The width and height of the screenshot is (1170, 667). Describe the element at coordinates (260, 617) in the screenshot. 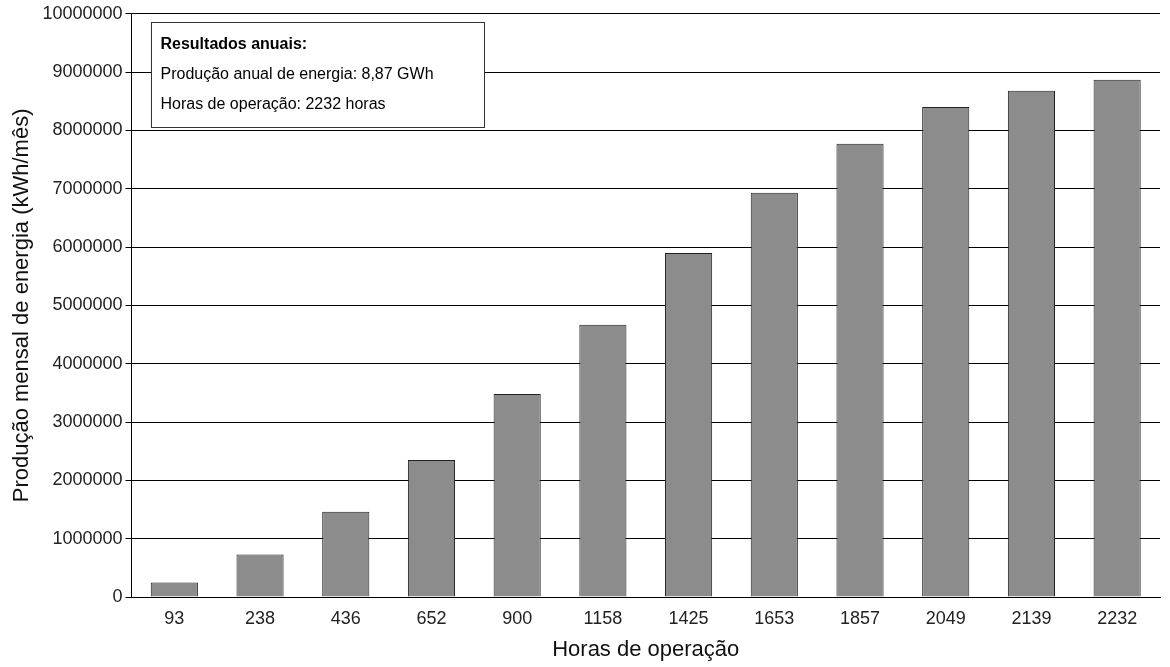

I see `x-tick-label: 238` at that location.